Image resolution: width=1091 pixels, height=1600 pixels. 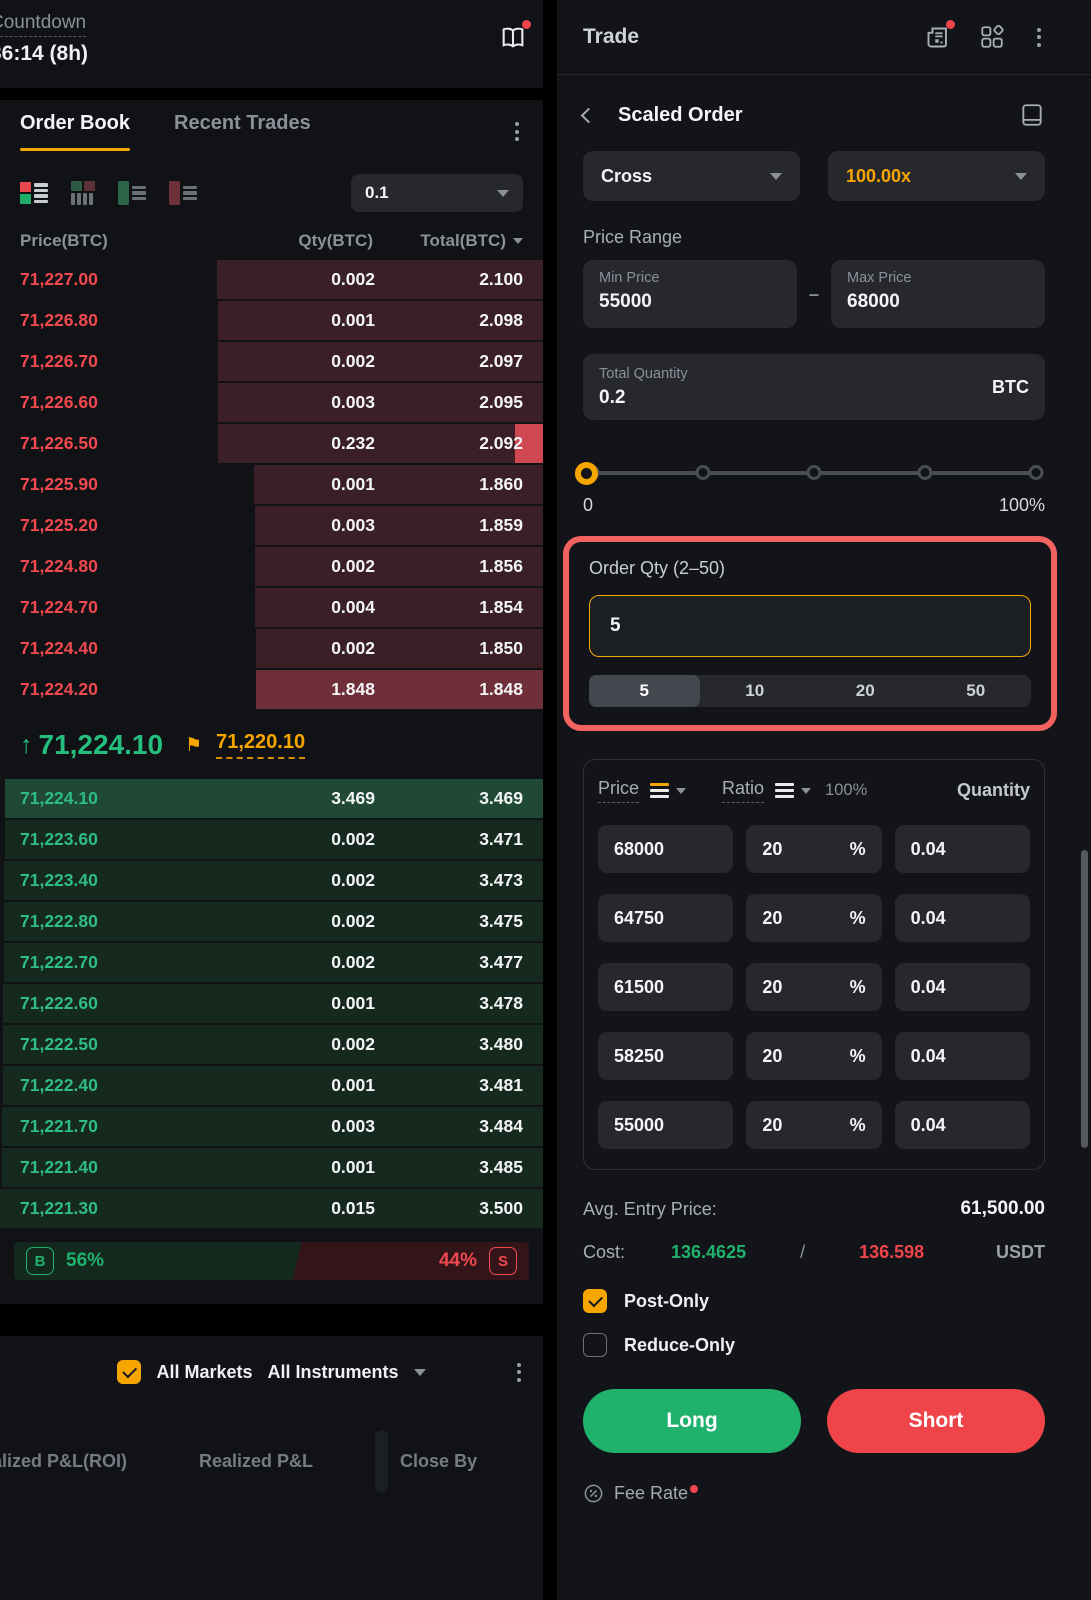 I want to click on tab-close-by: Close By, so click(x=439, y=1460).